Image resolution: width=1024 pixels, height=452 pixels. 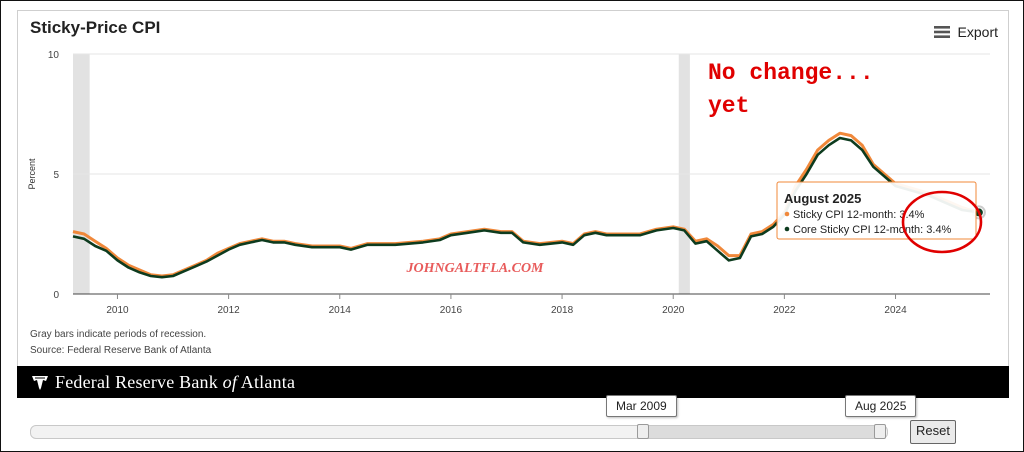 I want to click on x-tick-label: 2020, so click(x=673, y=310).